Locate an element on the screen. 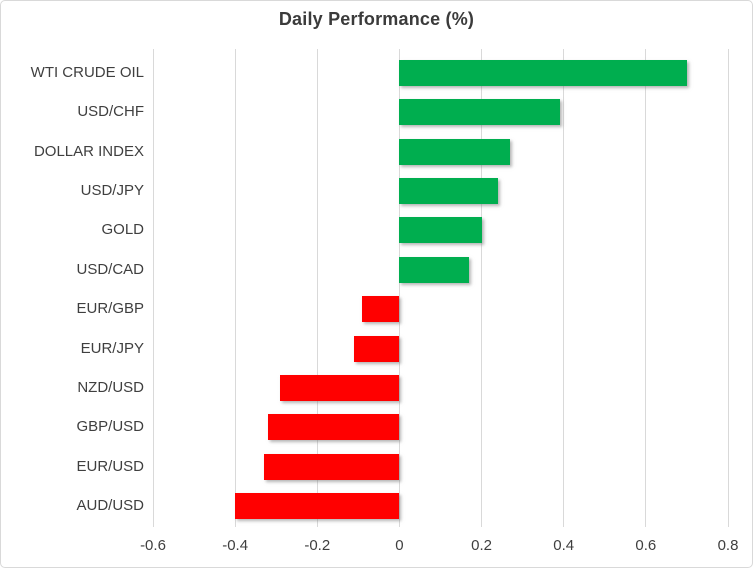 This screenshot has height=568, width=753. value-axis: -0.6 -0.4 -0.2 0 0.2 0.4 0.6 0.8 is located at coordinates (439, 548).